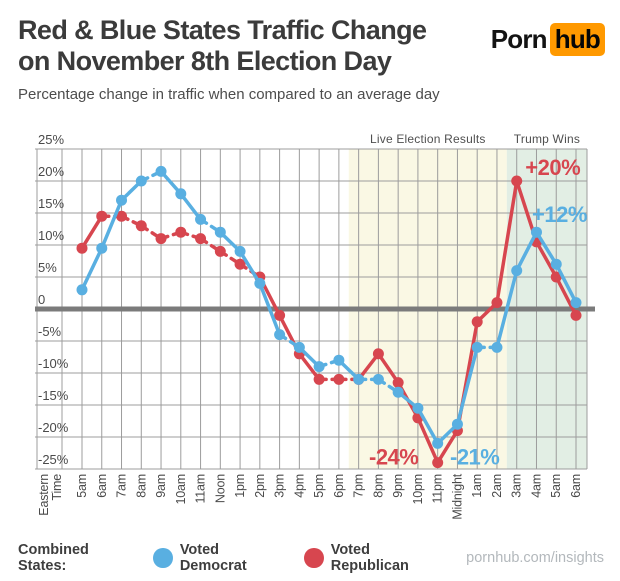 The image size is (620, 581). Describe the element at coordinates (299, 486) in the screenshot. I see `x-axis-label: 4pm` at that location.